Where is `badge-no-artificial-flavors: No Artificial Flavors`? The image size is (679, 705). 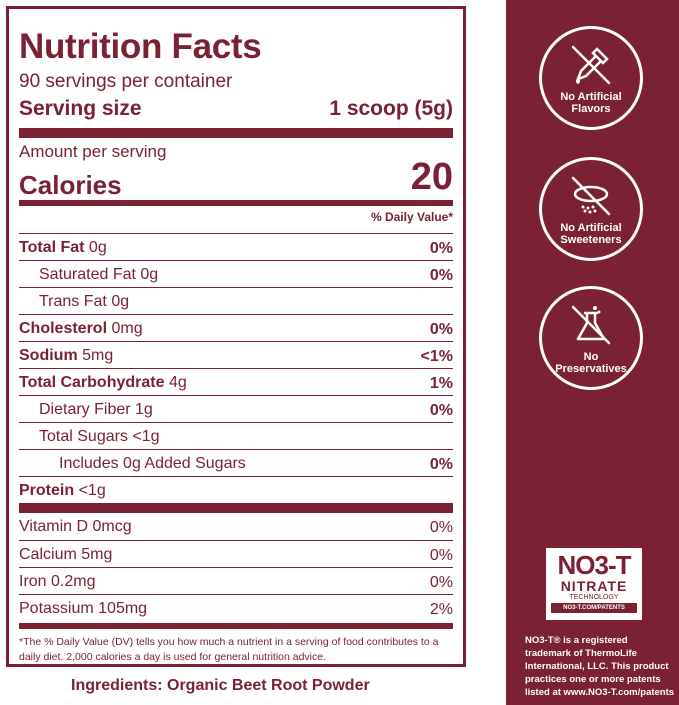
badge-no-artificial-flavors: No Artificial Flavors is located at coordinates (591, 78).